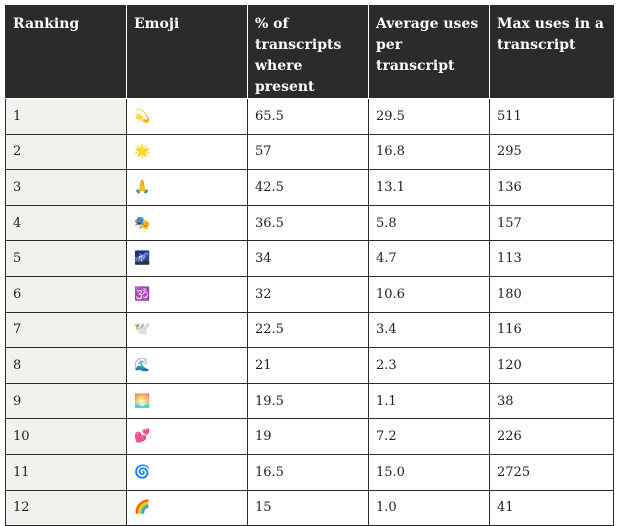 The width and height of the screenshot is (620, 526). I want to click on table-row: 4 🎭 36.5 5.8 157, so click(309, 223).